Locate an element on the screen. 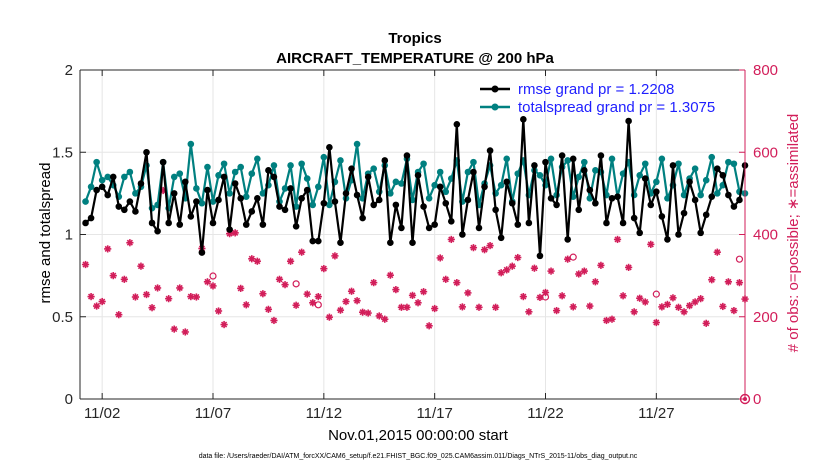 This screenshot has height=470, width=830. x-axis-label: Nov.01,2015 00:00:00 start is located at coordinates (418, 435).